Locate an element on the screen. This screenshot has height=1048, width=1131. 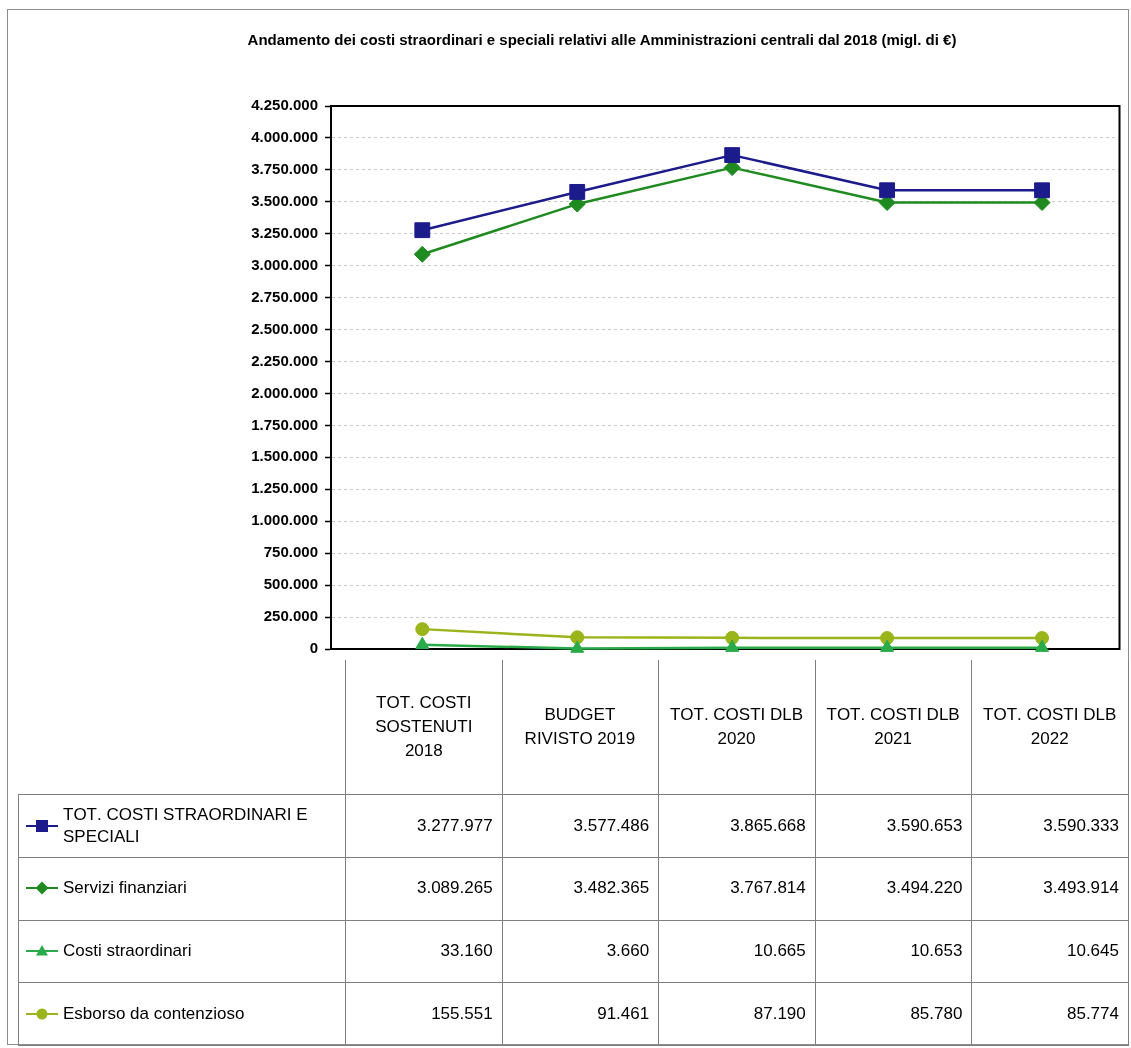
y-tick-label: 3.500.000 is located at coordinates (284, 200).